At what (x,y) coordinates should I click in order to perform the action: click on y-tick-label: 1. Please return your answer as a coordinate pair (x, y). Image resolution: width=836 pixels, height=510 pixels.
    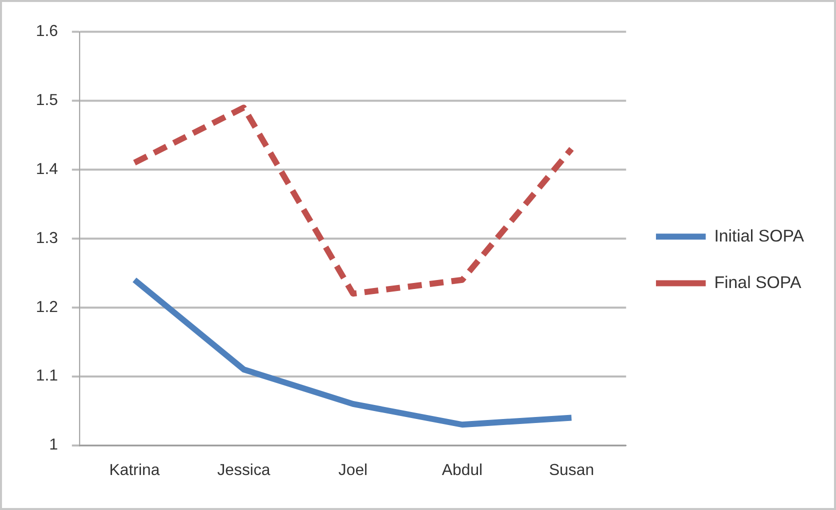
    Looking at the image, I should click on (53, 445).